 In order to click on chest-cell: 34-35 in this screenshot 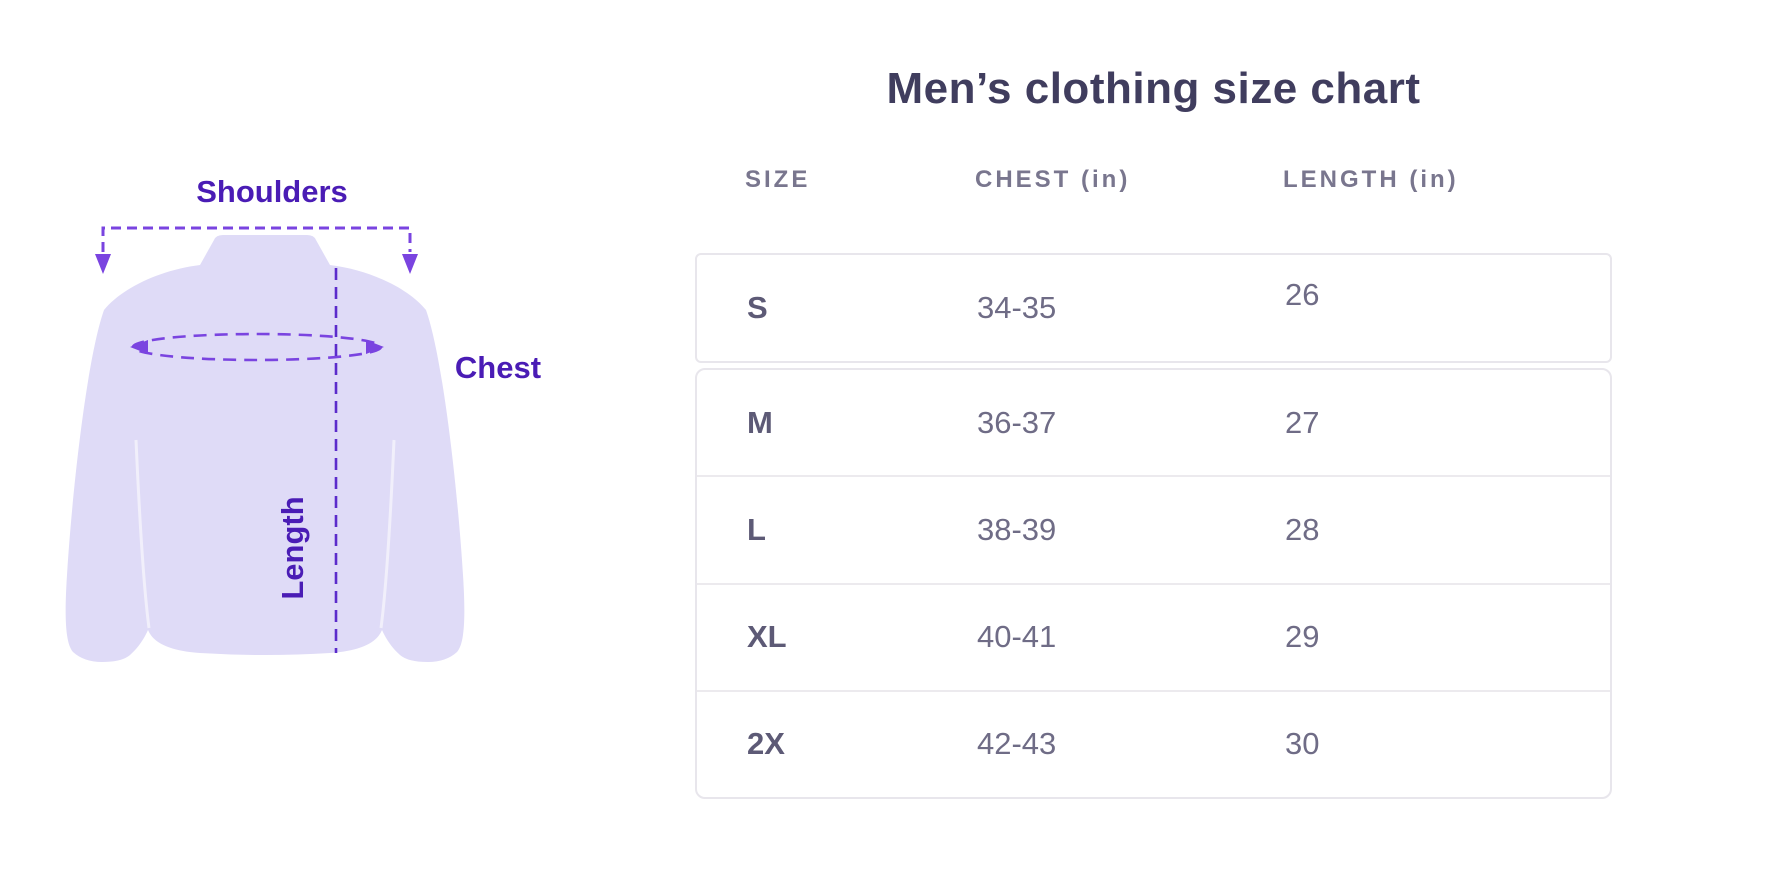, I will do `click(1017, 307)`.